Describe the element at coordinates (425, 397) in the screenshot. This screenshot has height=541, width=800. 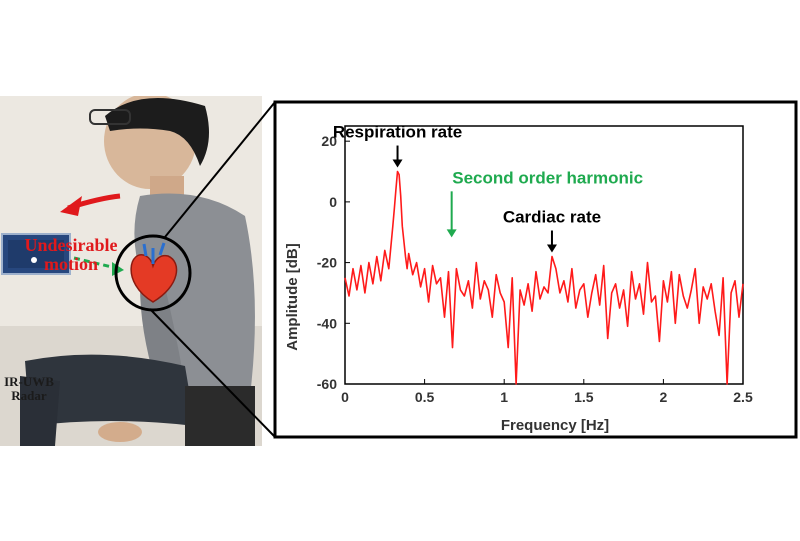
I see `x-tick-label: 0.5` at that location.